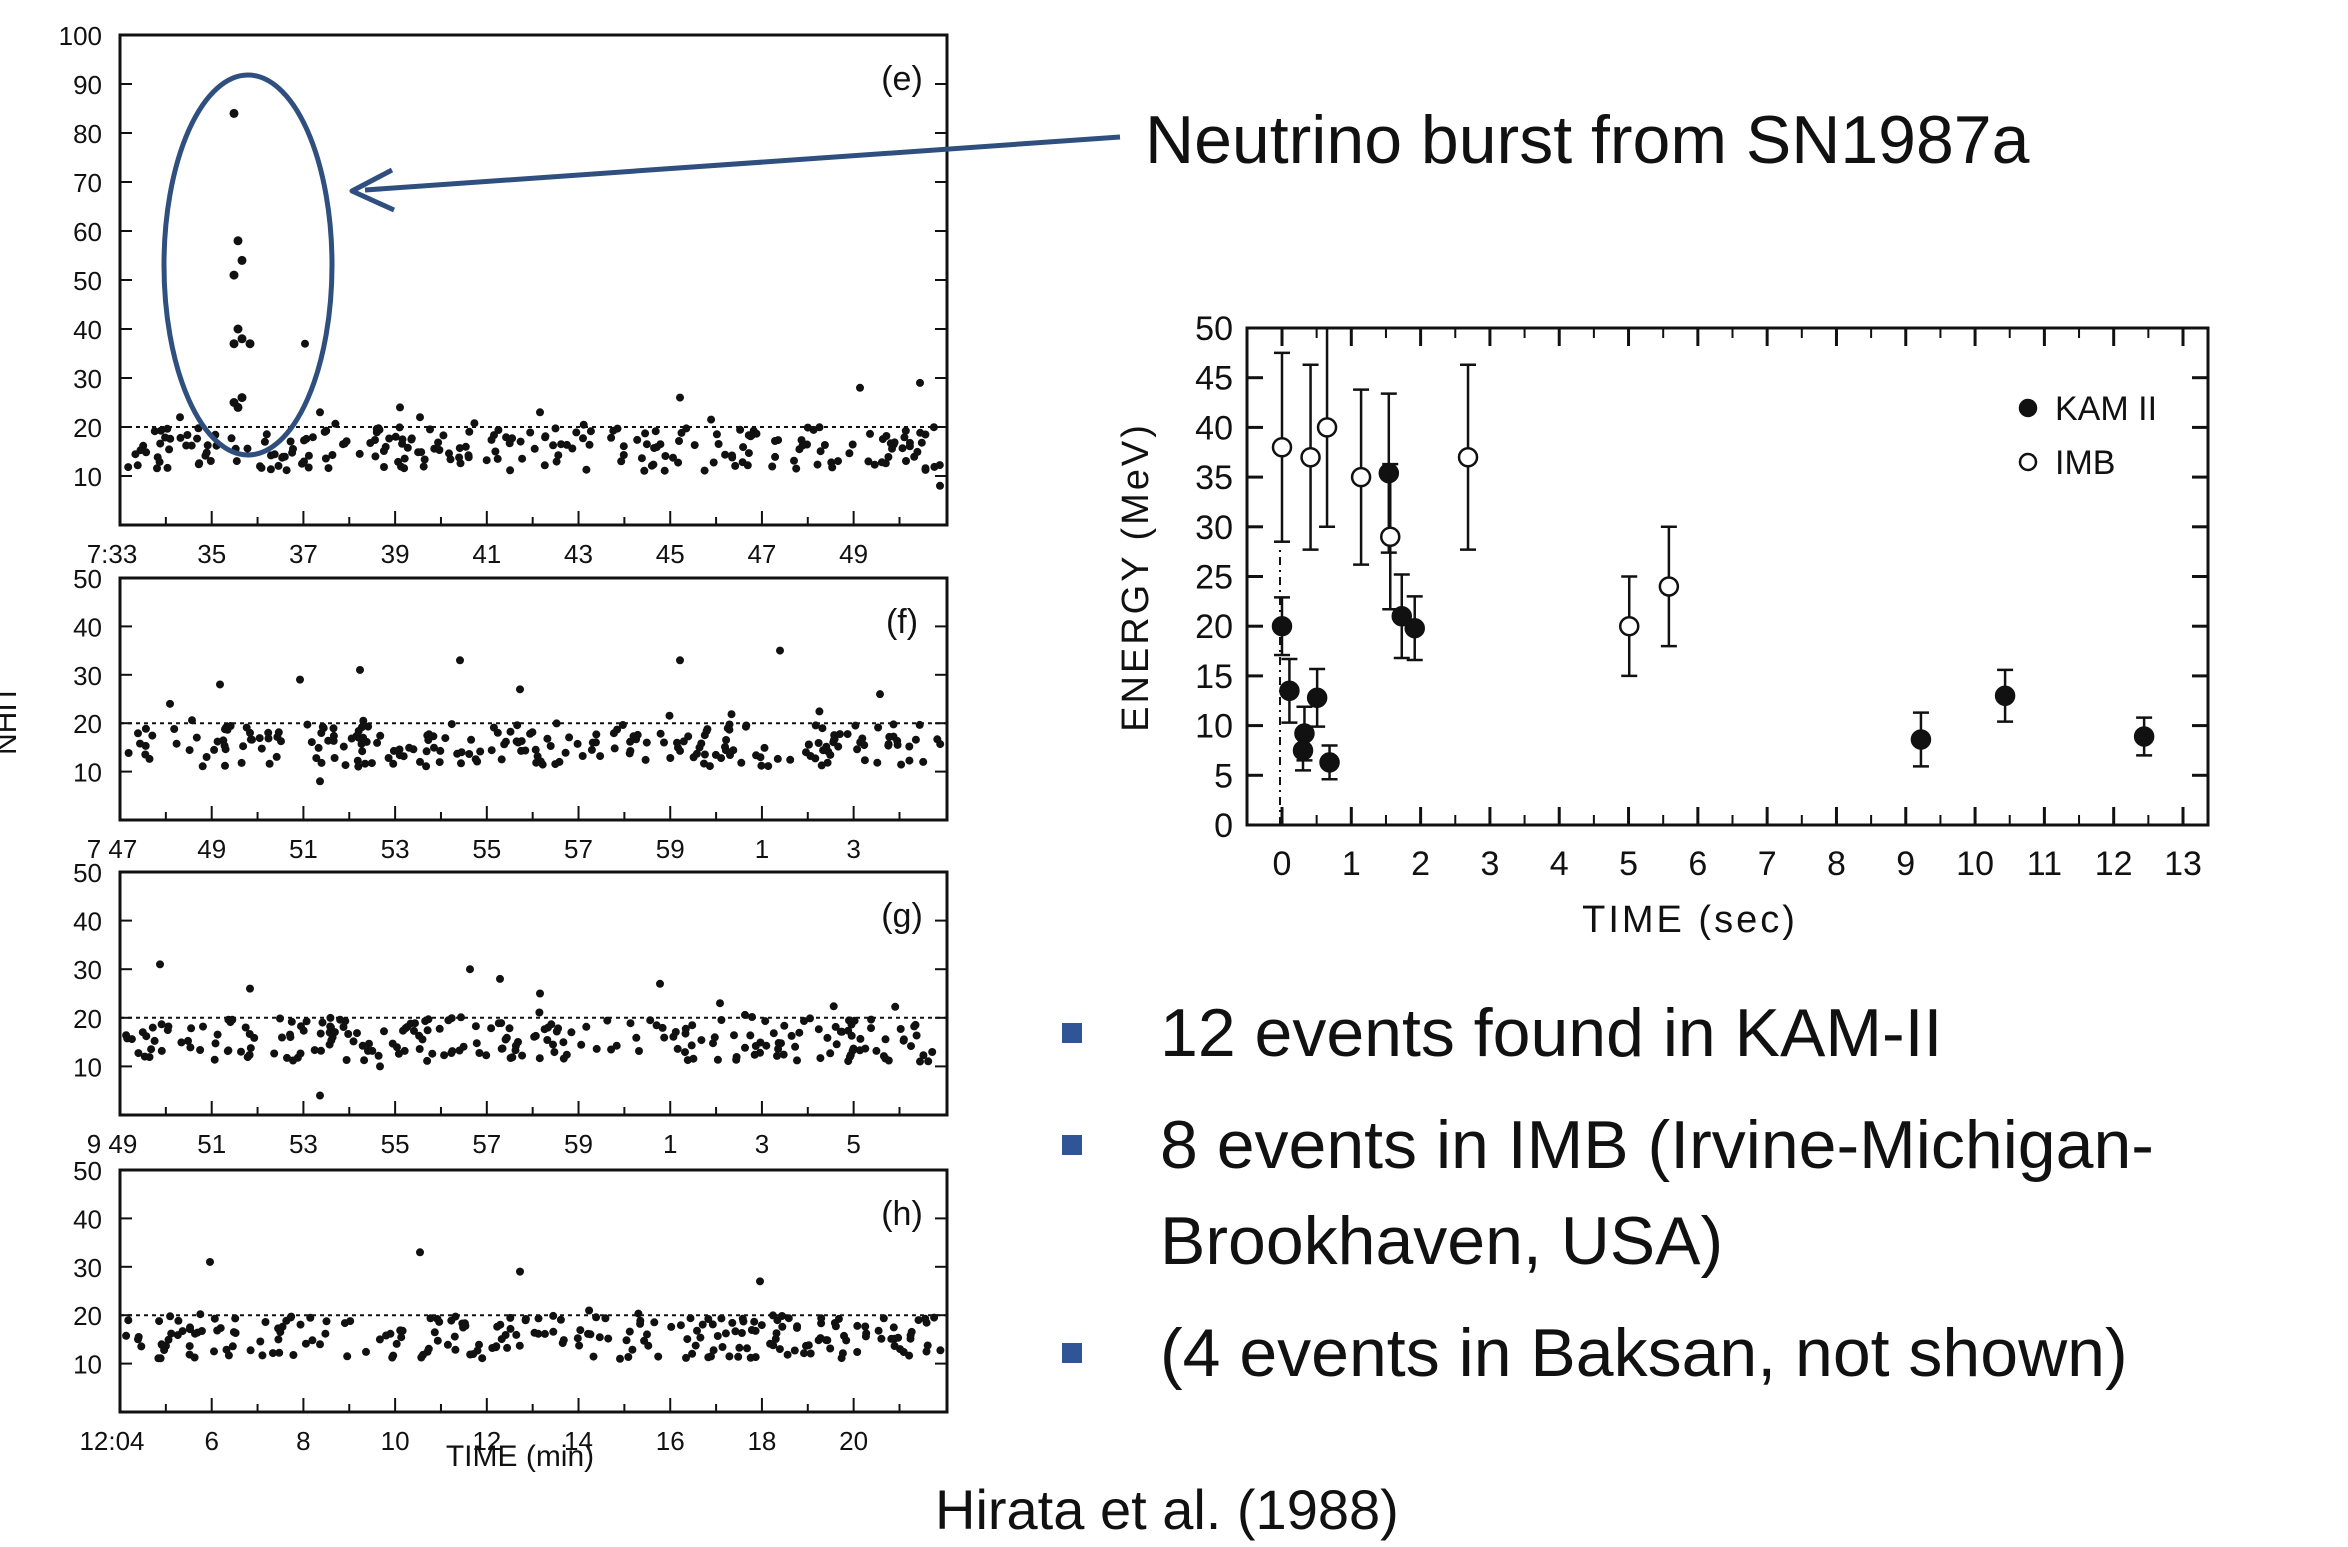 The height and width of the screenshot is (1547, 2348). What do you see at coordinates (578, 1144) in the screenshot?
I see `x-tick-label: 59` at bounding box center [578, 1144].